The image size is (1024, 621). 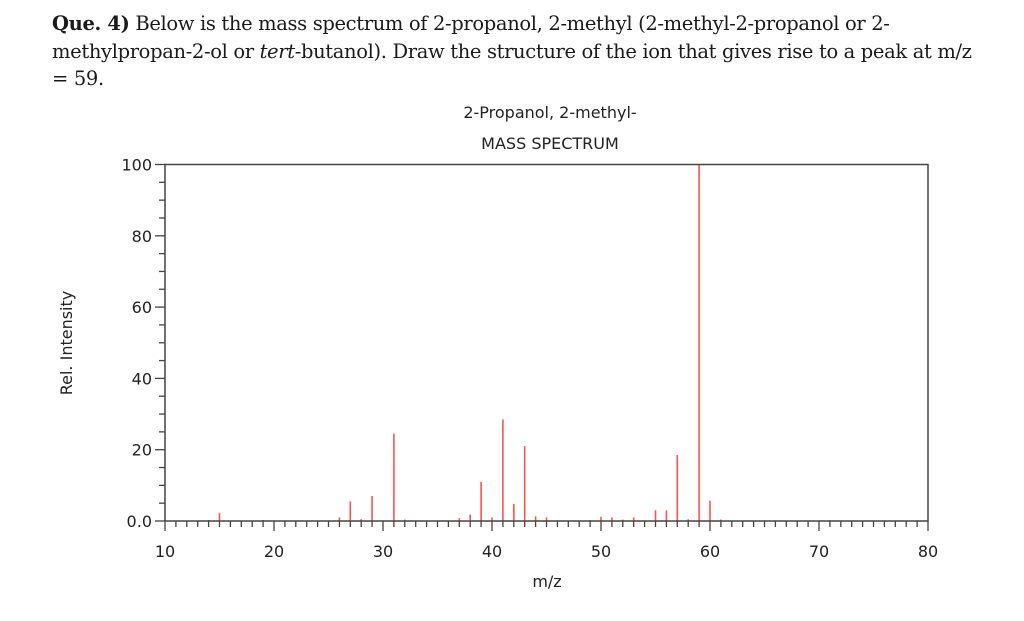 I want to click on y-axis: 0.0 20 40 60 80 100, so click(x=143, y=343).